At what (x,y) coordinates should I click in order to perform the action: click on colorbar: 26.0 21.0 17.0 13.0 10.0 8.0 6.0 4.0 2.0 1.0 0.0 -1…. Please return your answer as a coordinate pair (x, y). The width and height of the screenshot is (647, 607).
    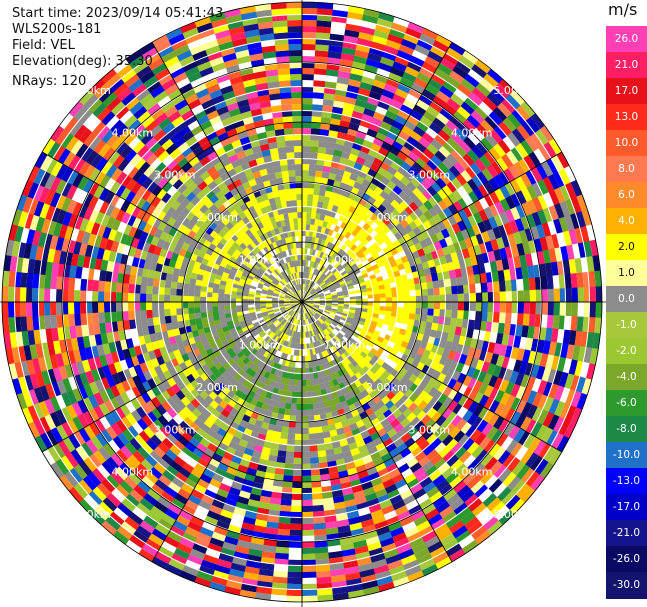
    Looking at the image, I should click on (626, 312).